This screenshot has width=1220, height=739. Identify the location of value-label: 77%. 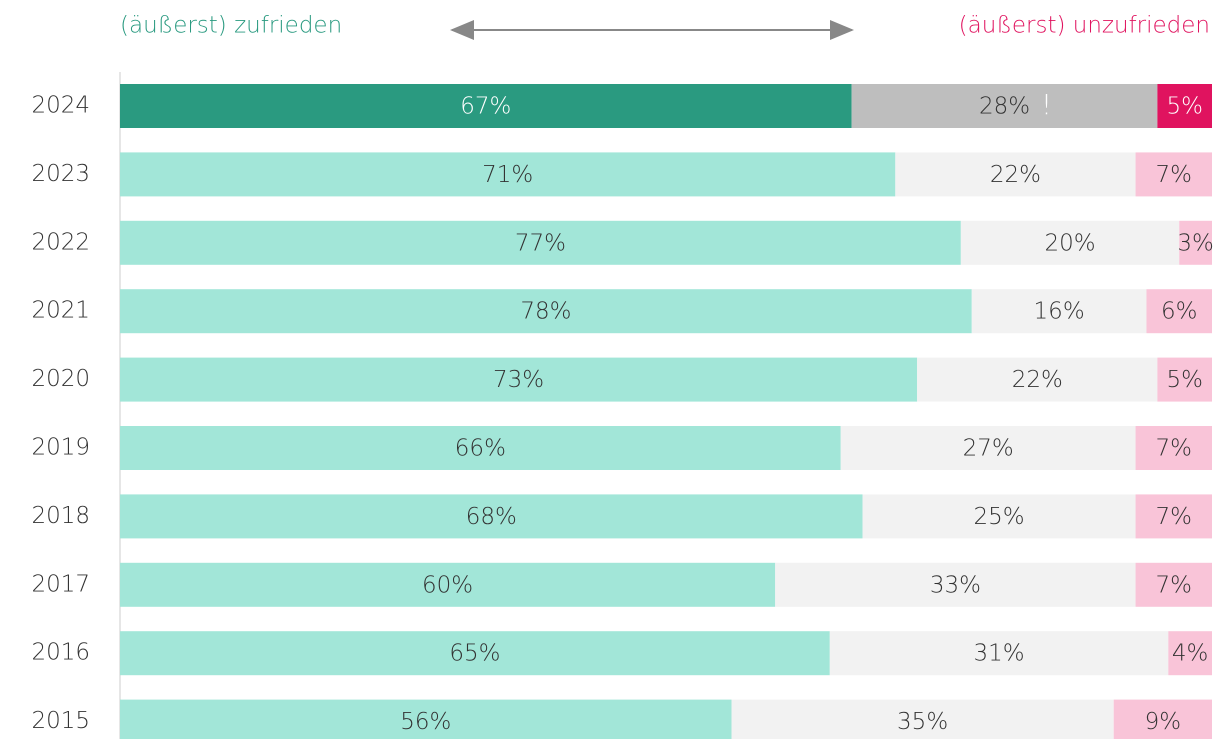
(540, 243).